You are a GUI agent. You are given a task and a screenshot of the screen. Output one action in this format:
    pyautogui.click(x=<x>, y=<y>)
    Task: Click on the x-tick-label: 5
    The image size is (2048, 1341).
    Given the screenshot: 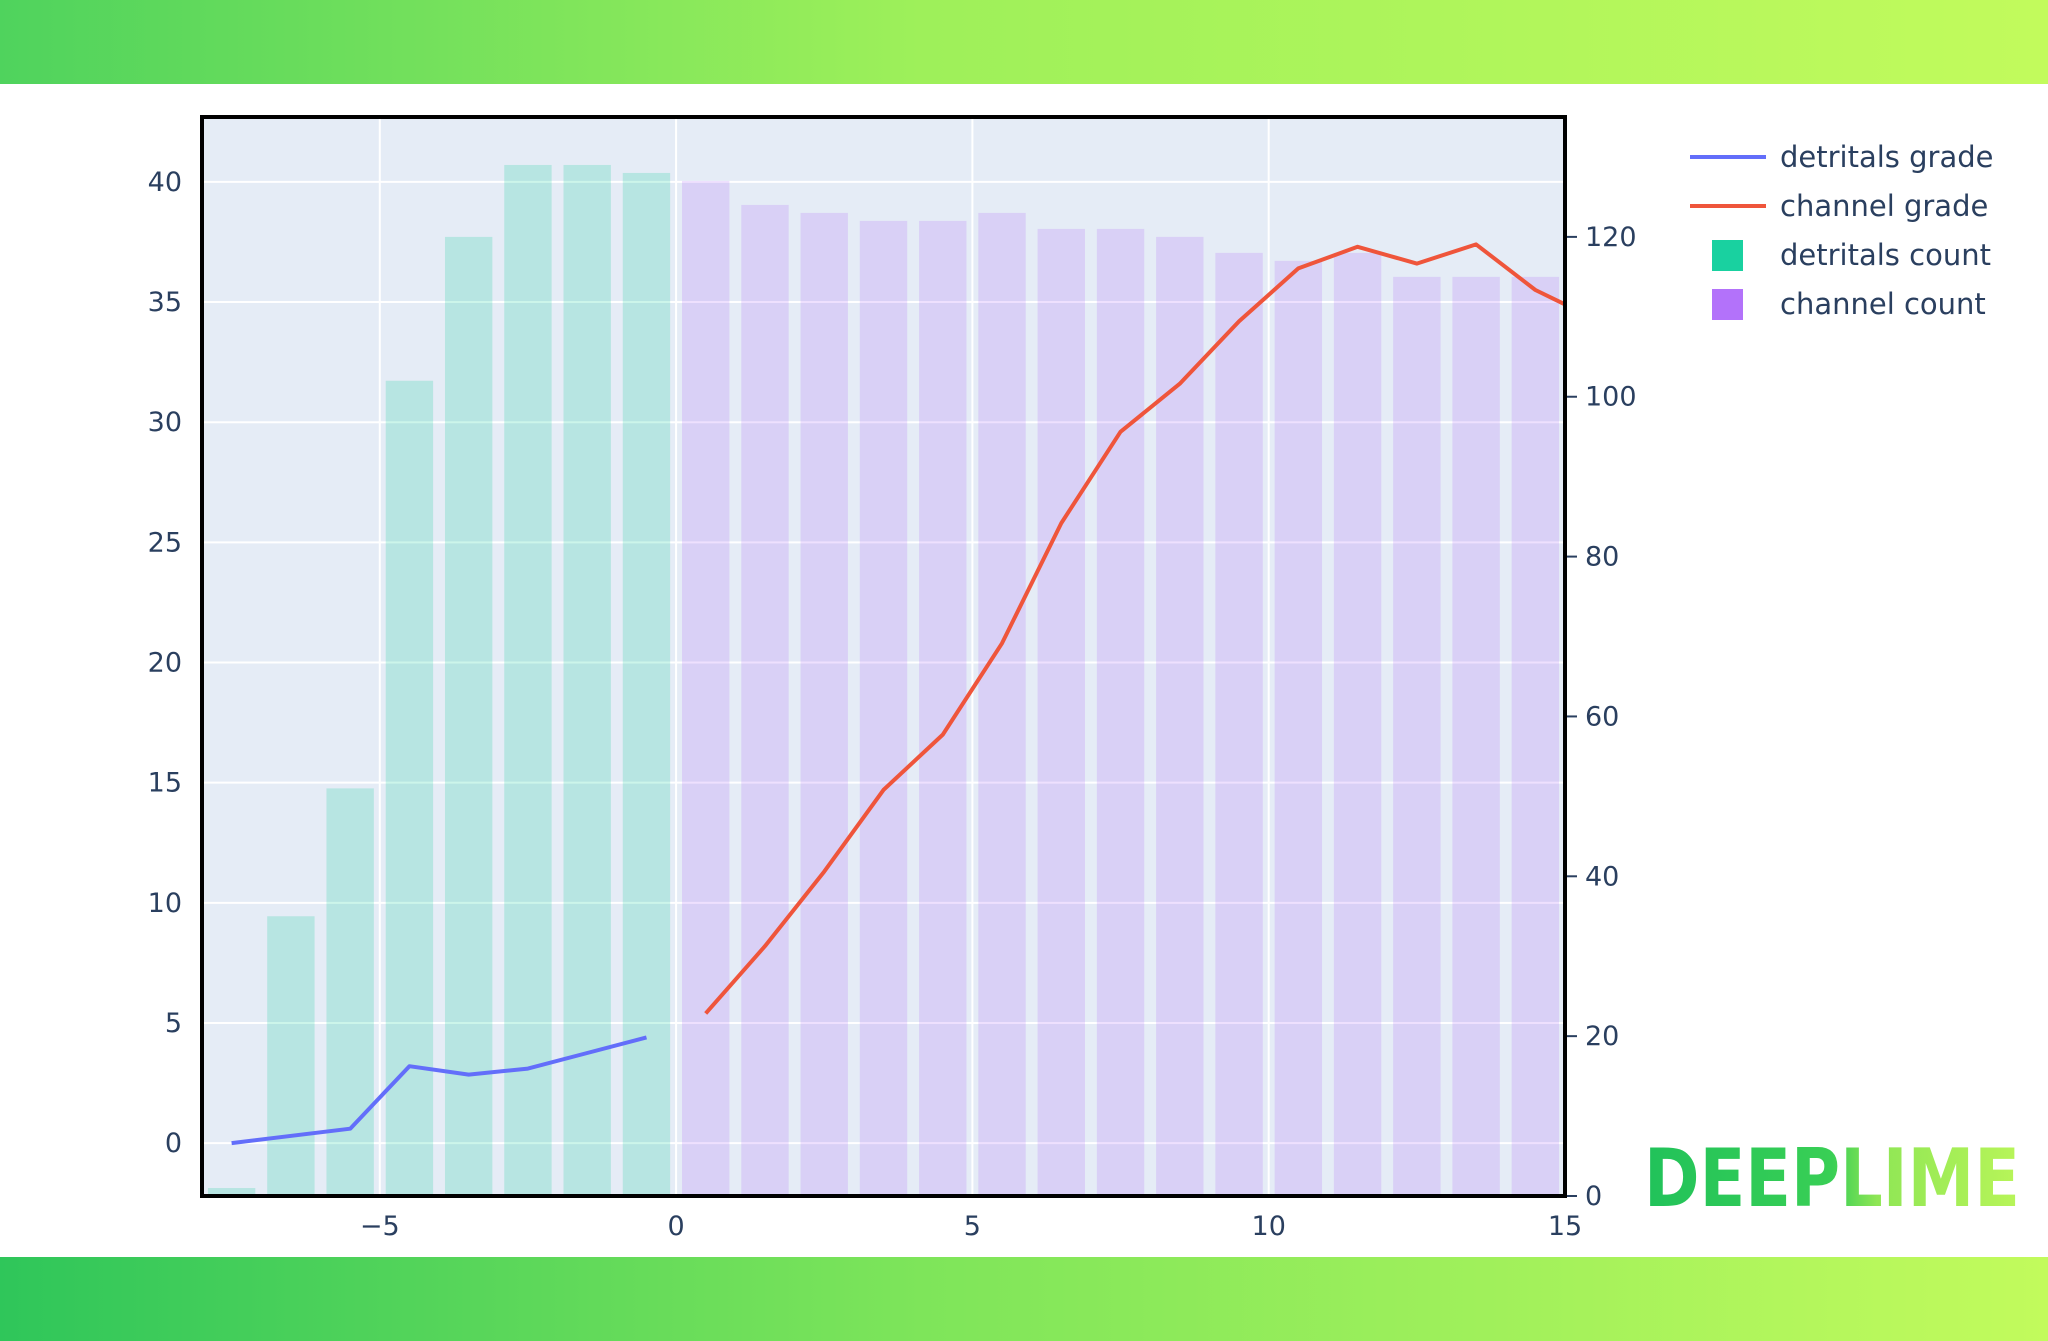 What is the action you would take?
    pyautogui.click(x=972, y=1226)
    